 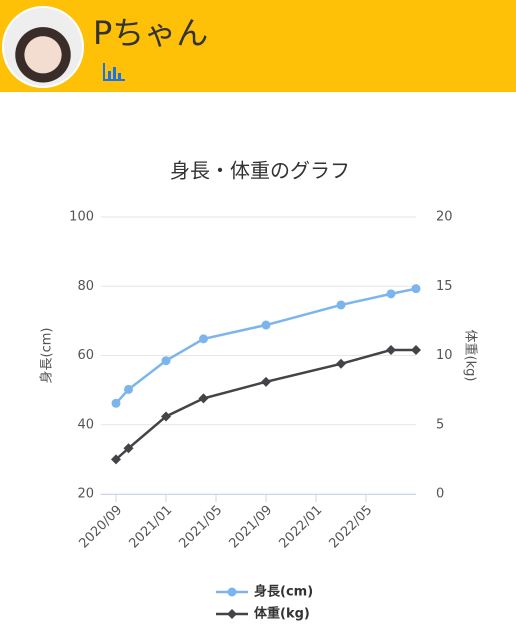 I want to click on x-tick-label: 2022/05, so click(x=351, y=527).